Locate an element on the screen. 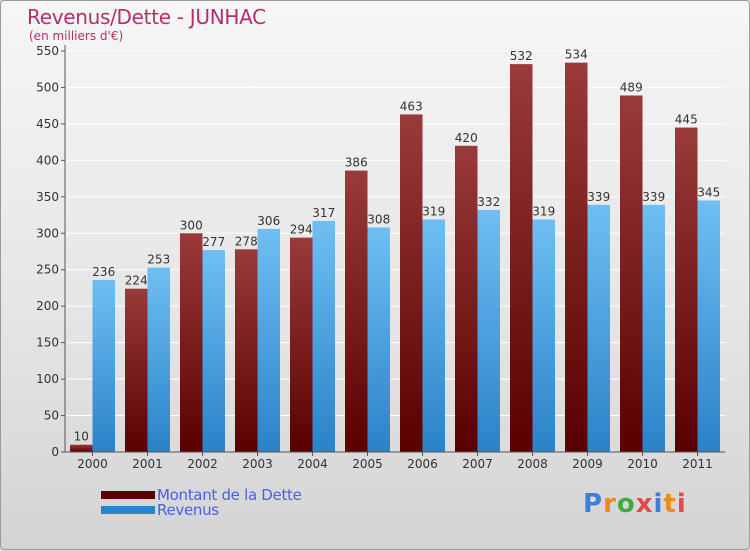 Image resolution: width=750 pixels, height=551 pixels. x-tick-label: 2002 is located at coordinates (202, 464).